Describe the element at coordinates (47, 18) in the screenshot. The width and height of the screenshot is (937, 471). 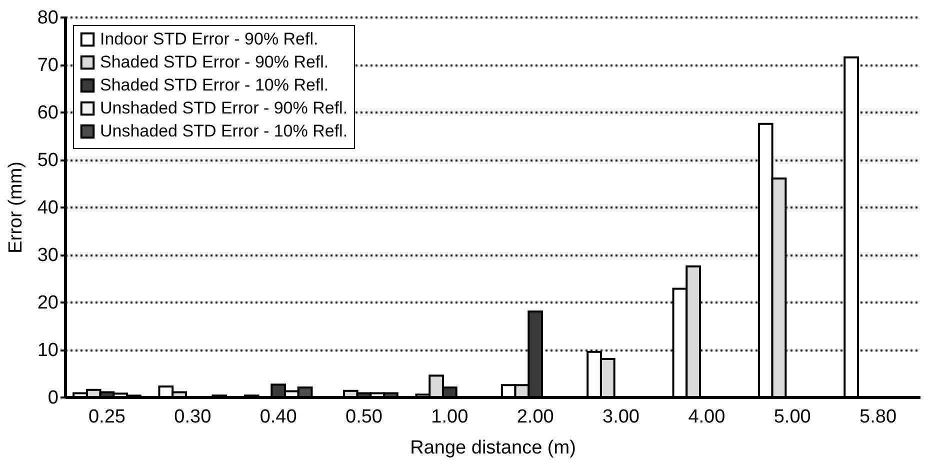
I see `y-tick-label: 80` at that location.